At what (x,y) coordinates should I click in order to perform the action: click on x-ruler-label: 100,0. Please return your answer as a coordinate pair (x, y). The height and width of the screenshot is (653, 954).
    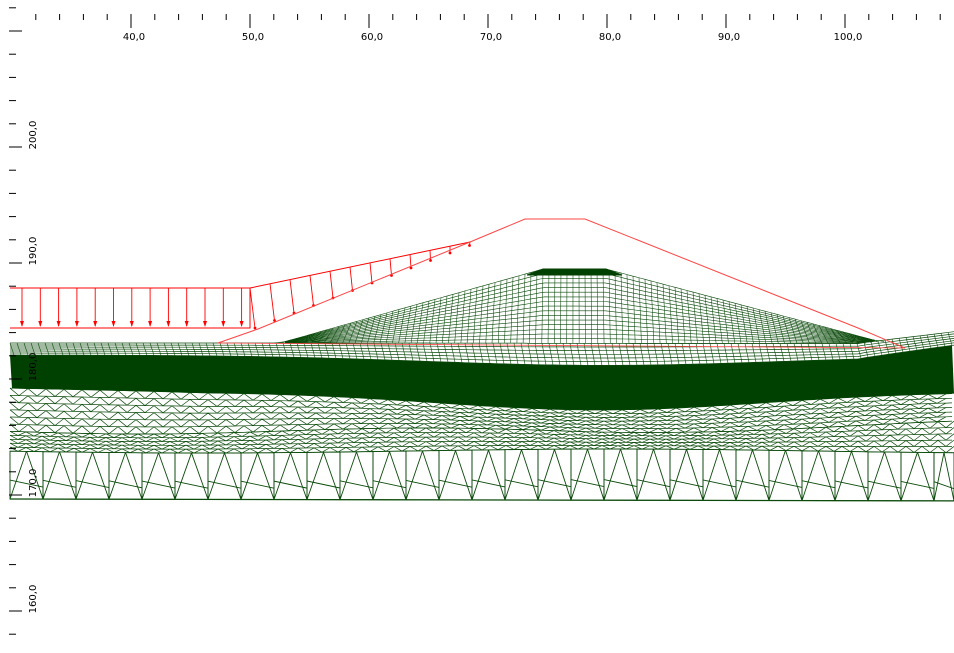
    Looking at the image, I should click on (848, 37).